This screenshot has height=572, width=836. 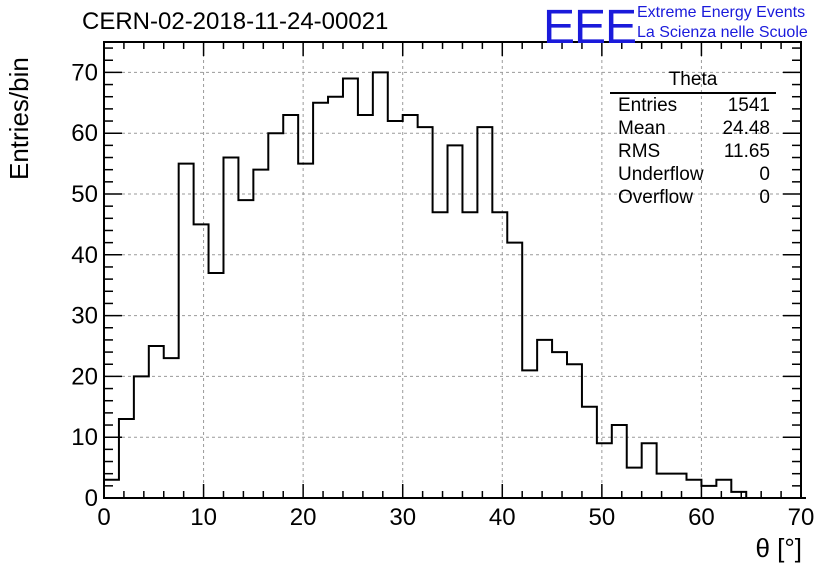 I want to click on y-tick-label: 60, so click(x=84, y=133).